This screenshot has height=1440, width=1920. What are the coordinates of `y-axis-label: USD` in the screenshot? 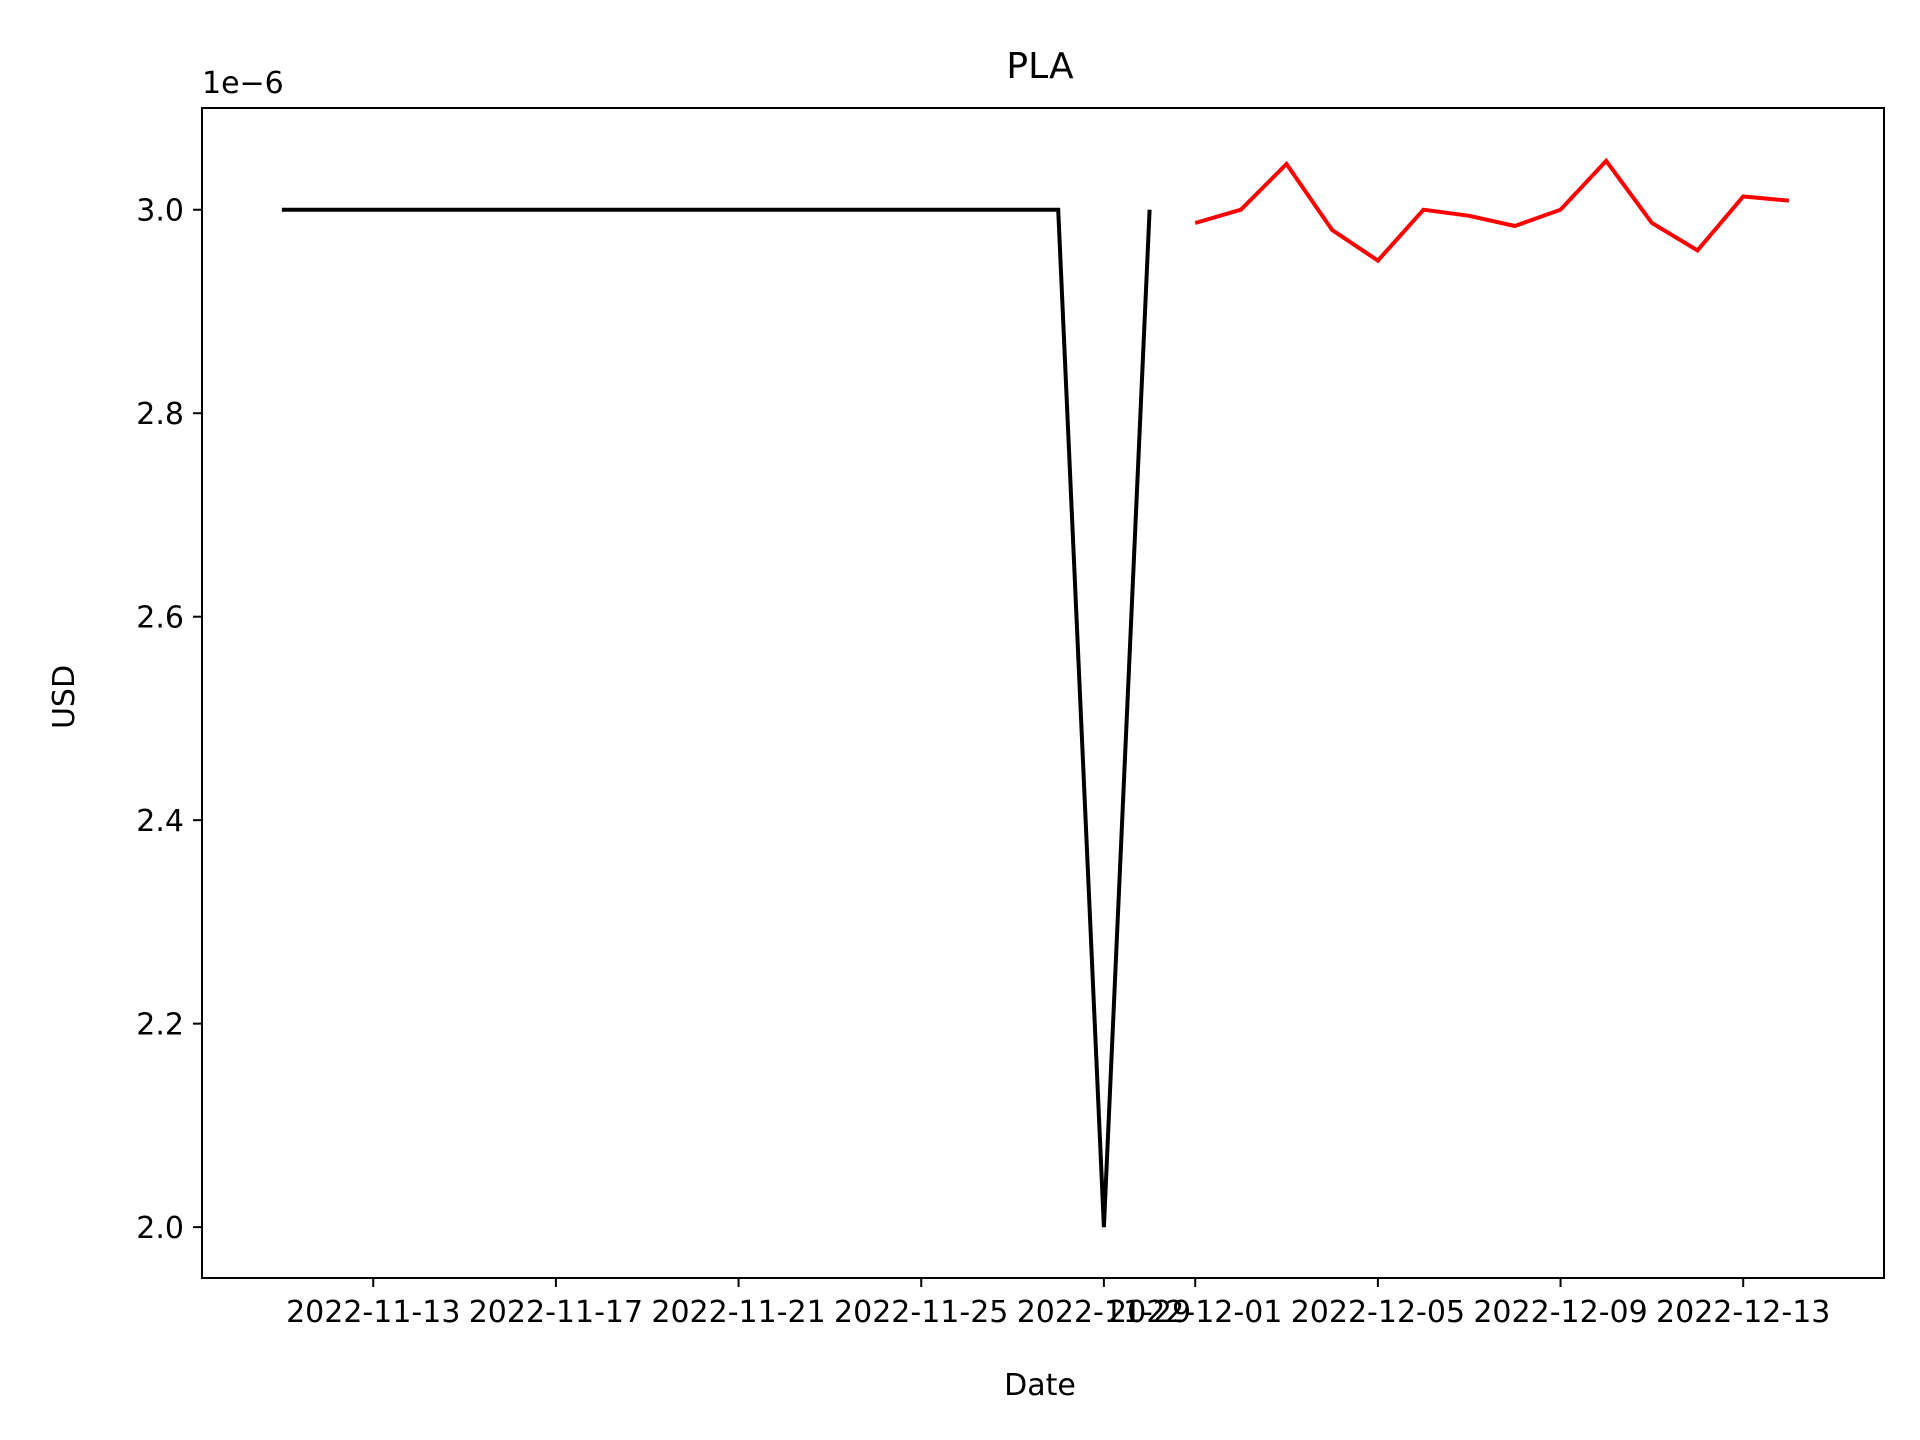 It's located at (64, 697).